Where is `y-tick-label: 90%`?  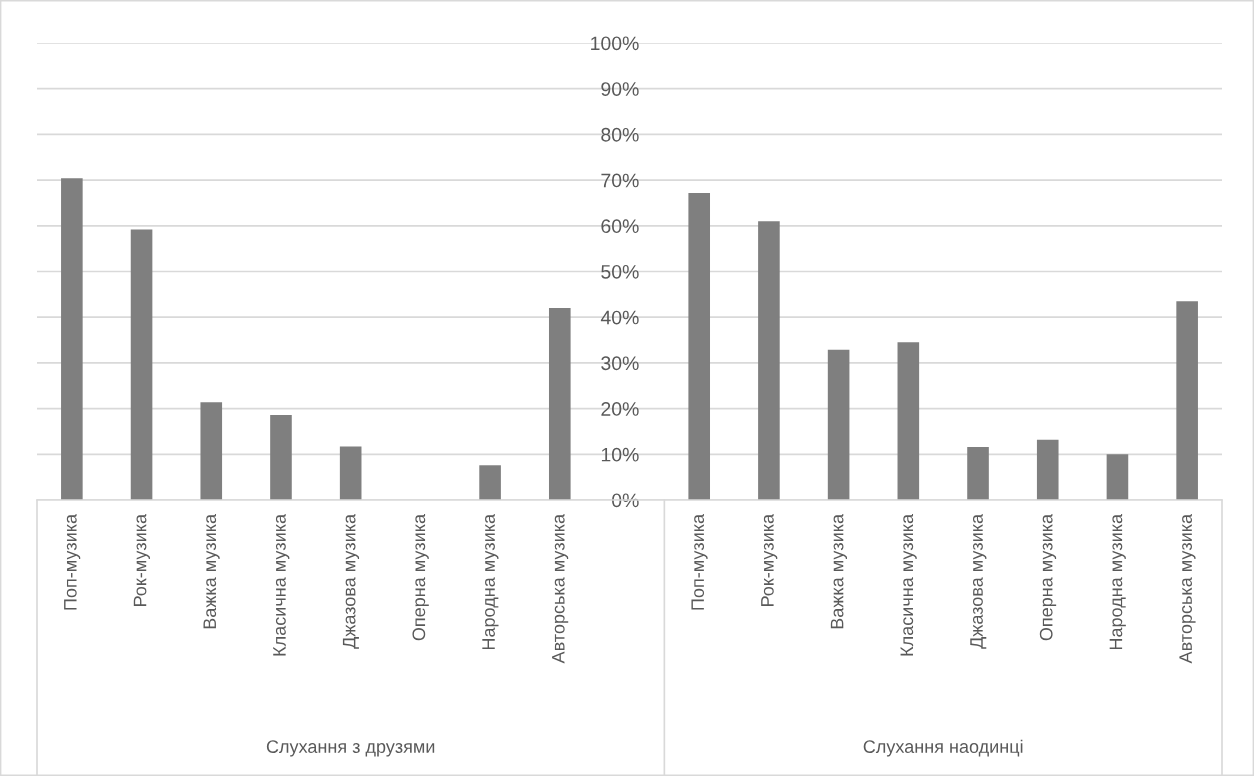 y-tick-label: 90% is located at coordinates (620, 89).